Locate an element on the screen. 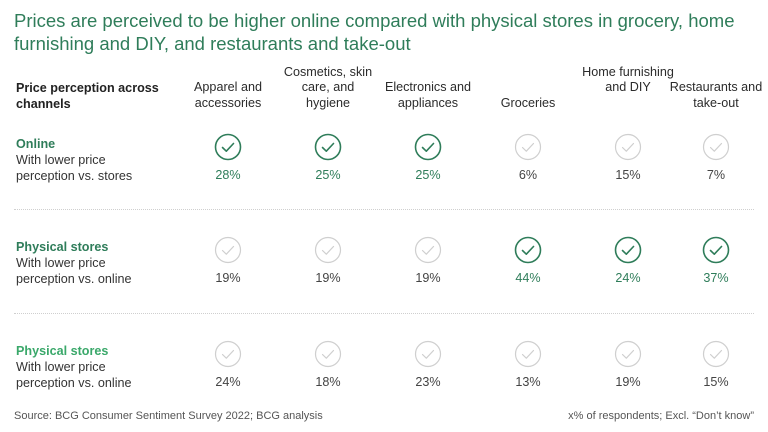  column-header: Home furnishing and DIY is located at coordinates (628, 79).